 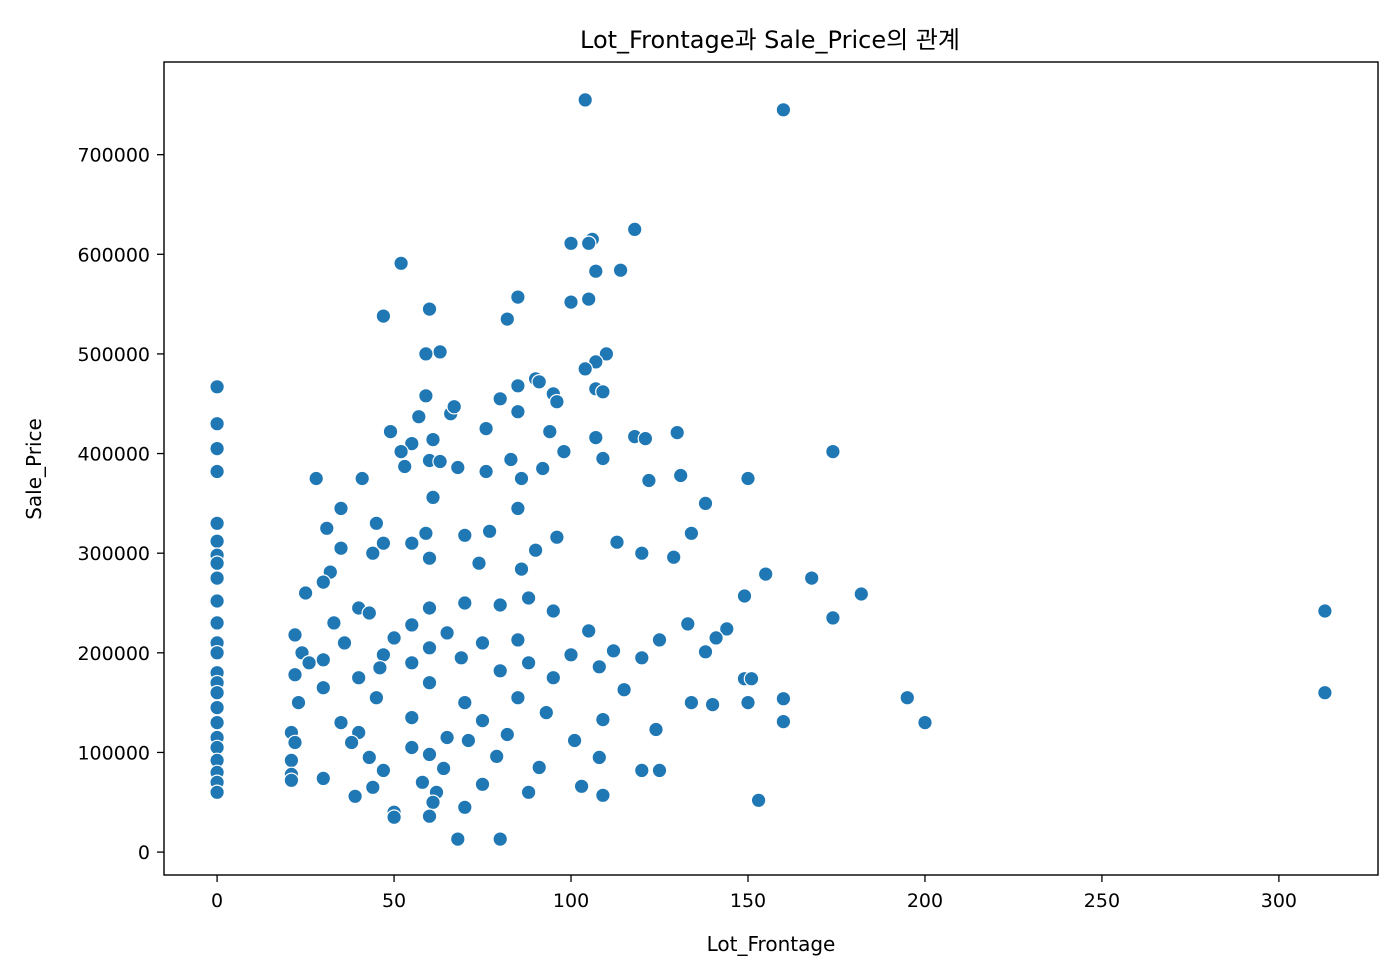 What do you see at coordinates (1279, 901) in the screenshot?
I see `x-tick-label: 300` at bounding box center [1279, 901].